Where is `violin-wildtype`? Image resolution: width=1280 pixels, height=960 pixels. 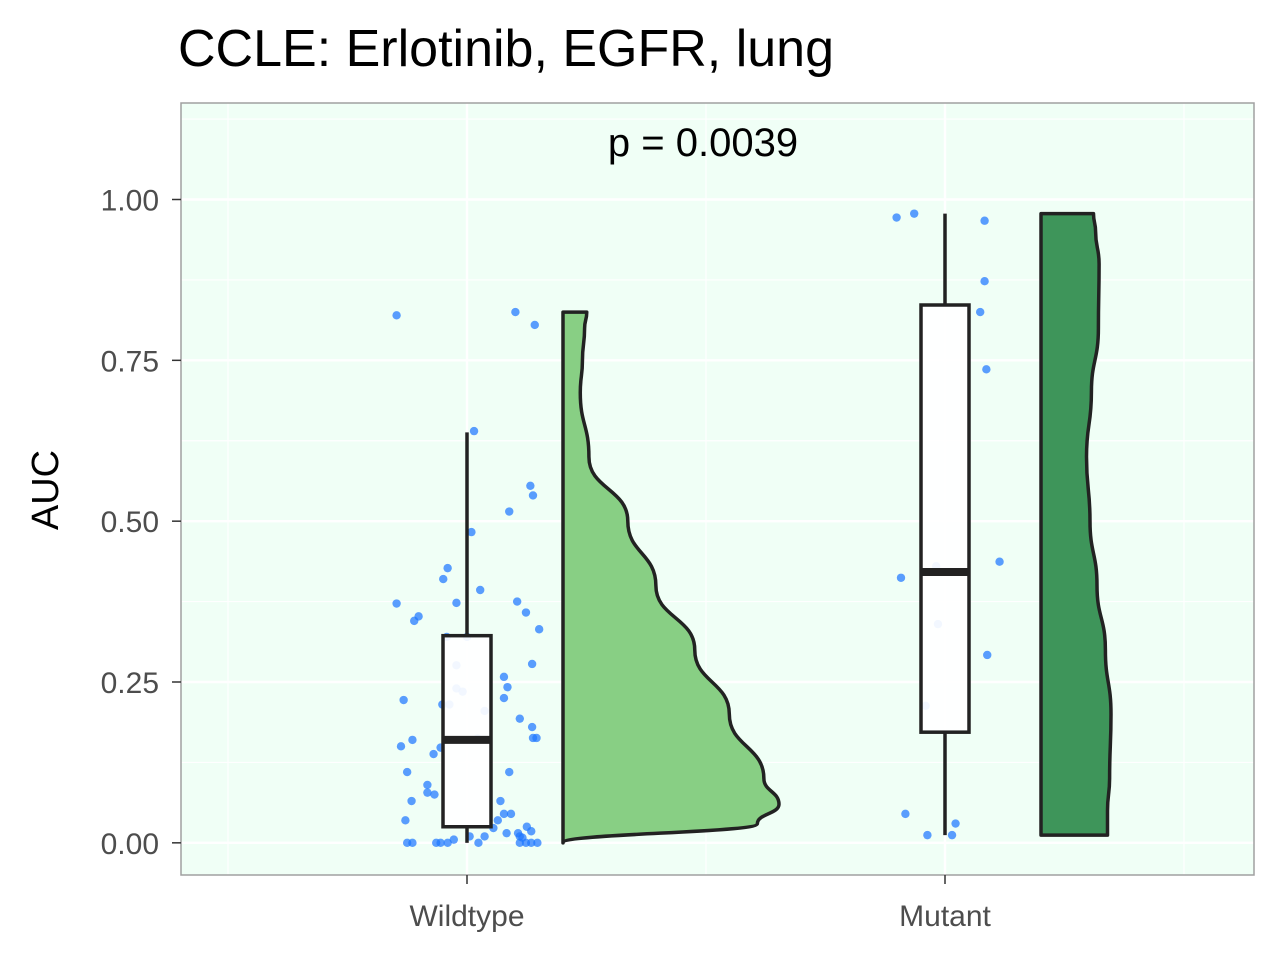 violin-wildtype is located at coordinates (671, 577).